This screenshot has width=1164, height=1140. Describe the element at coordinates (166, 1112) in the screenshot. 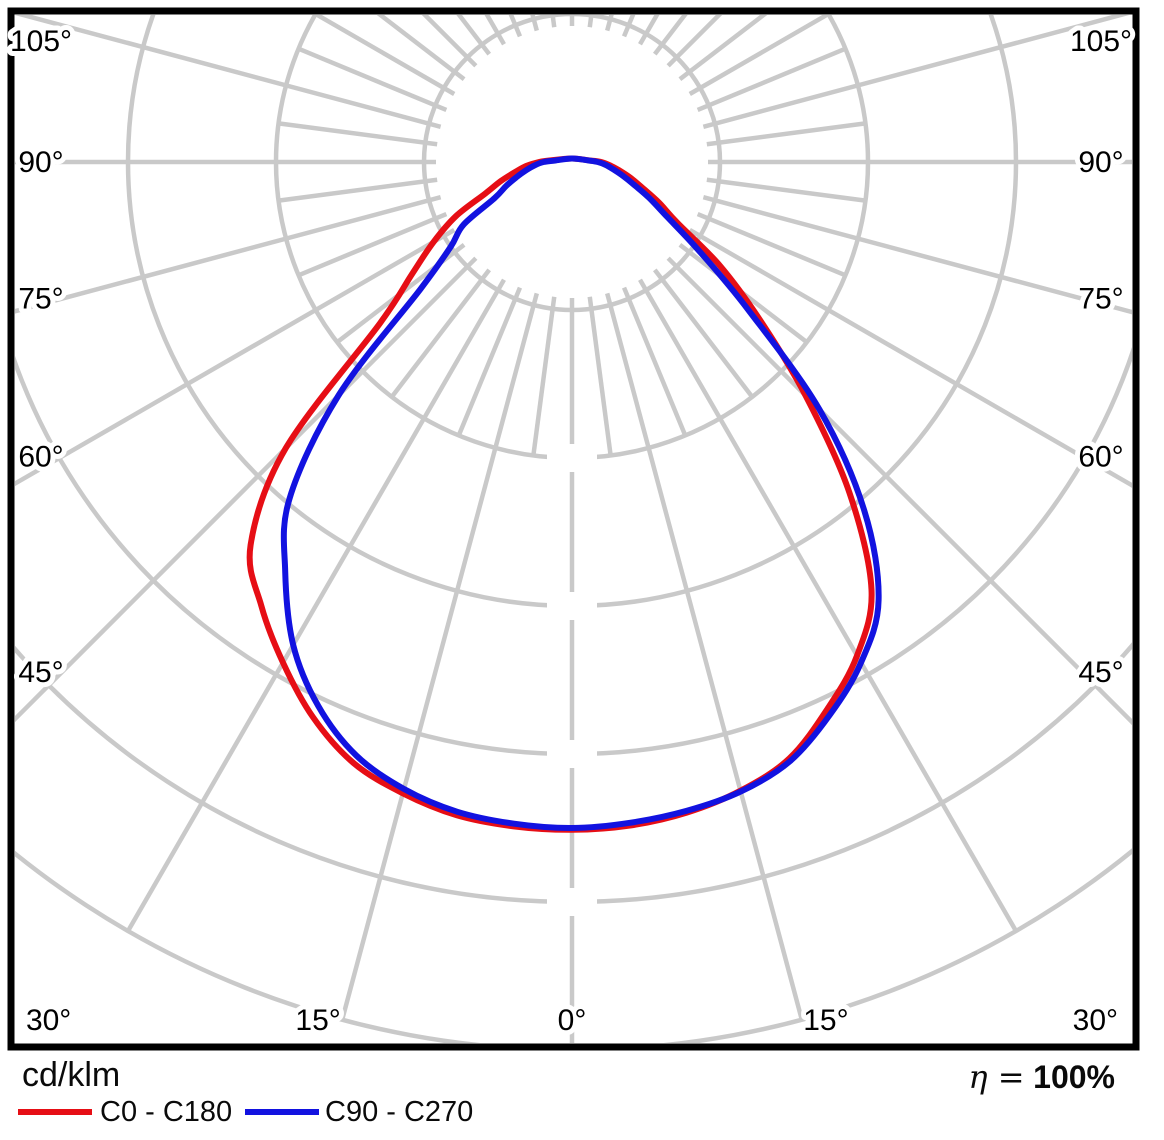

I see `legend-label-c0-c180: C0 - C180` at that location.